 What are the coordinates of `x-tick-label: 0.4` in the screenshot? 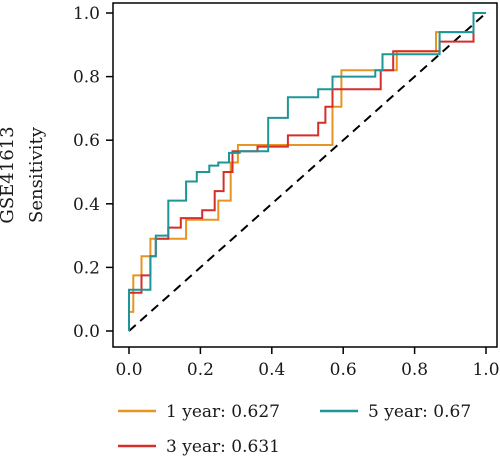 It's located at (271, 370).